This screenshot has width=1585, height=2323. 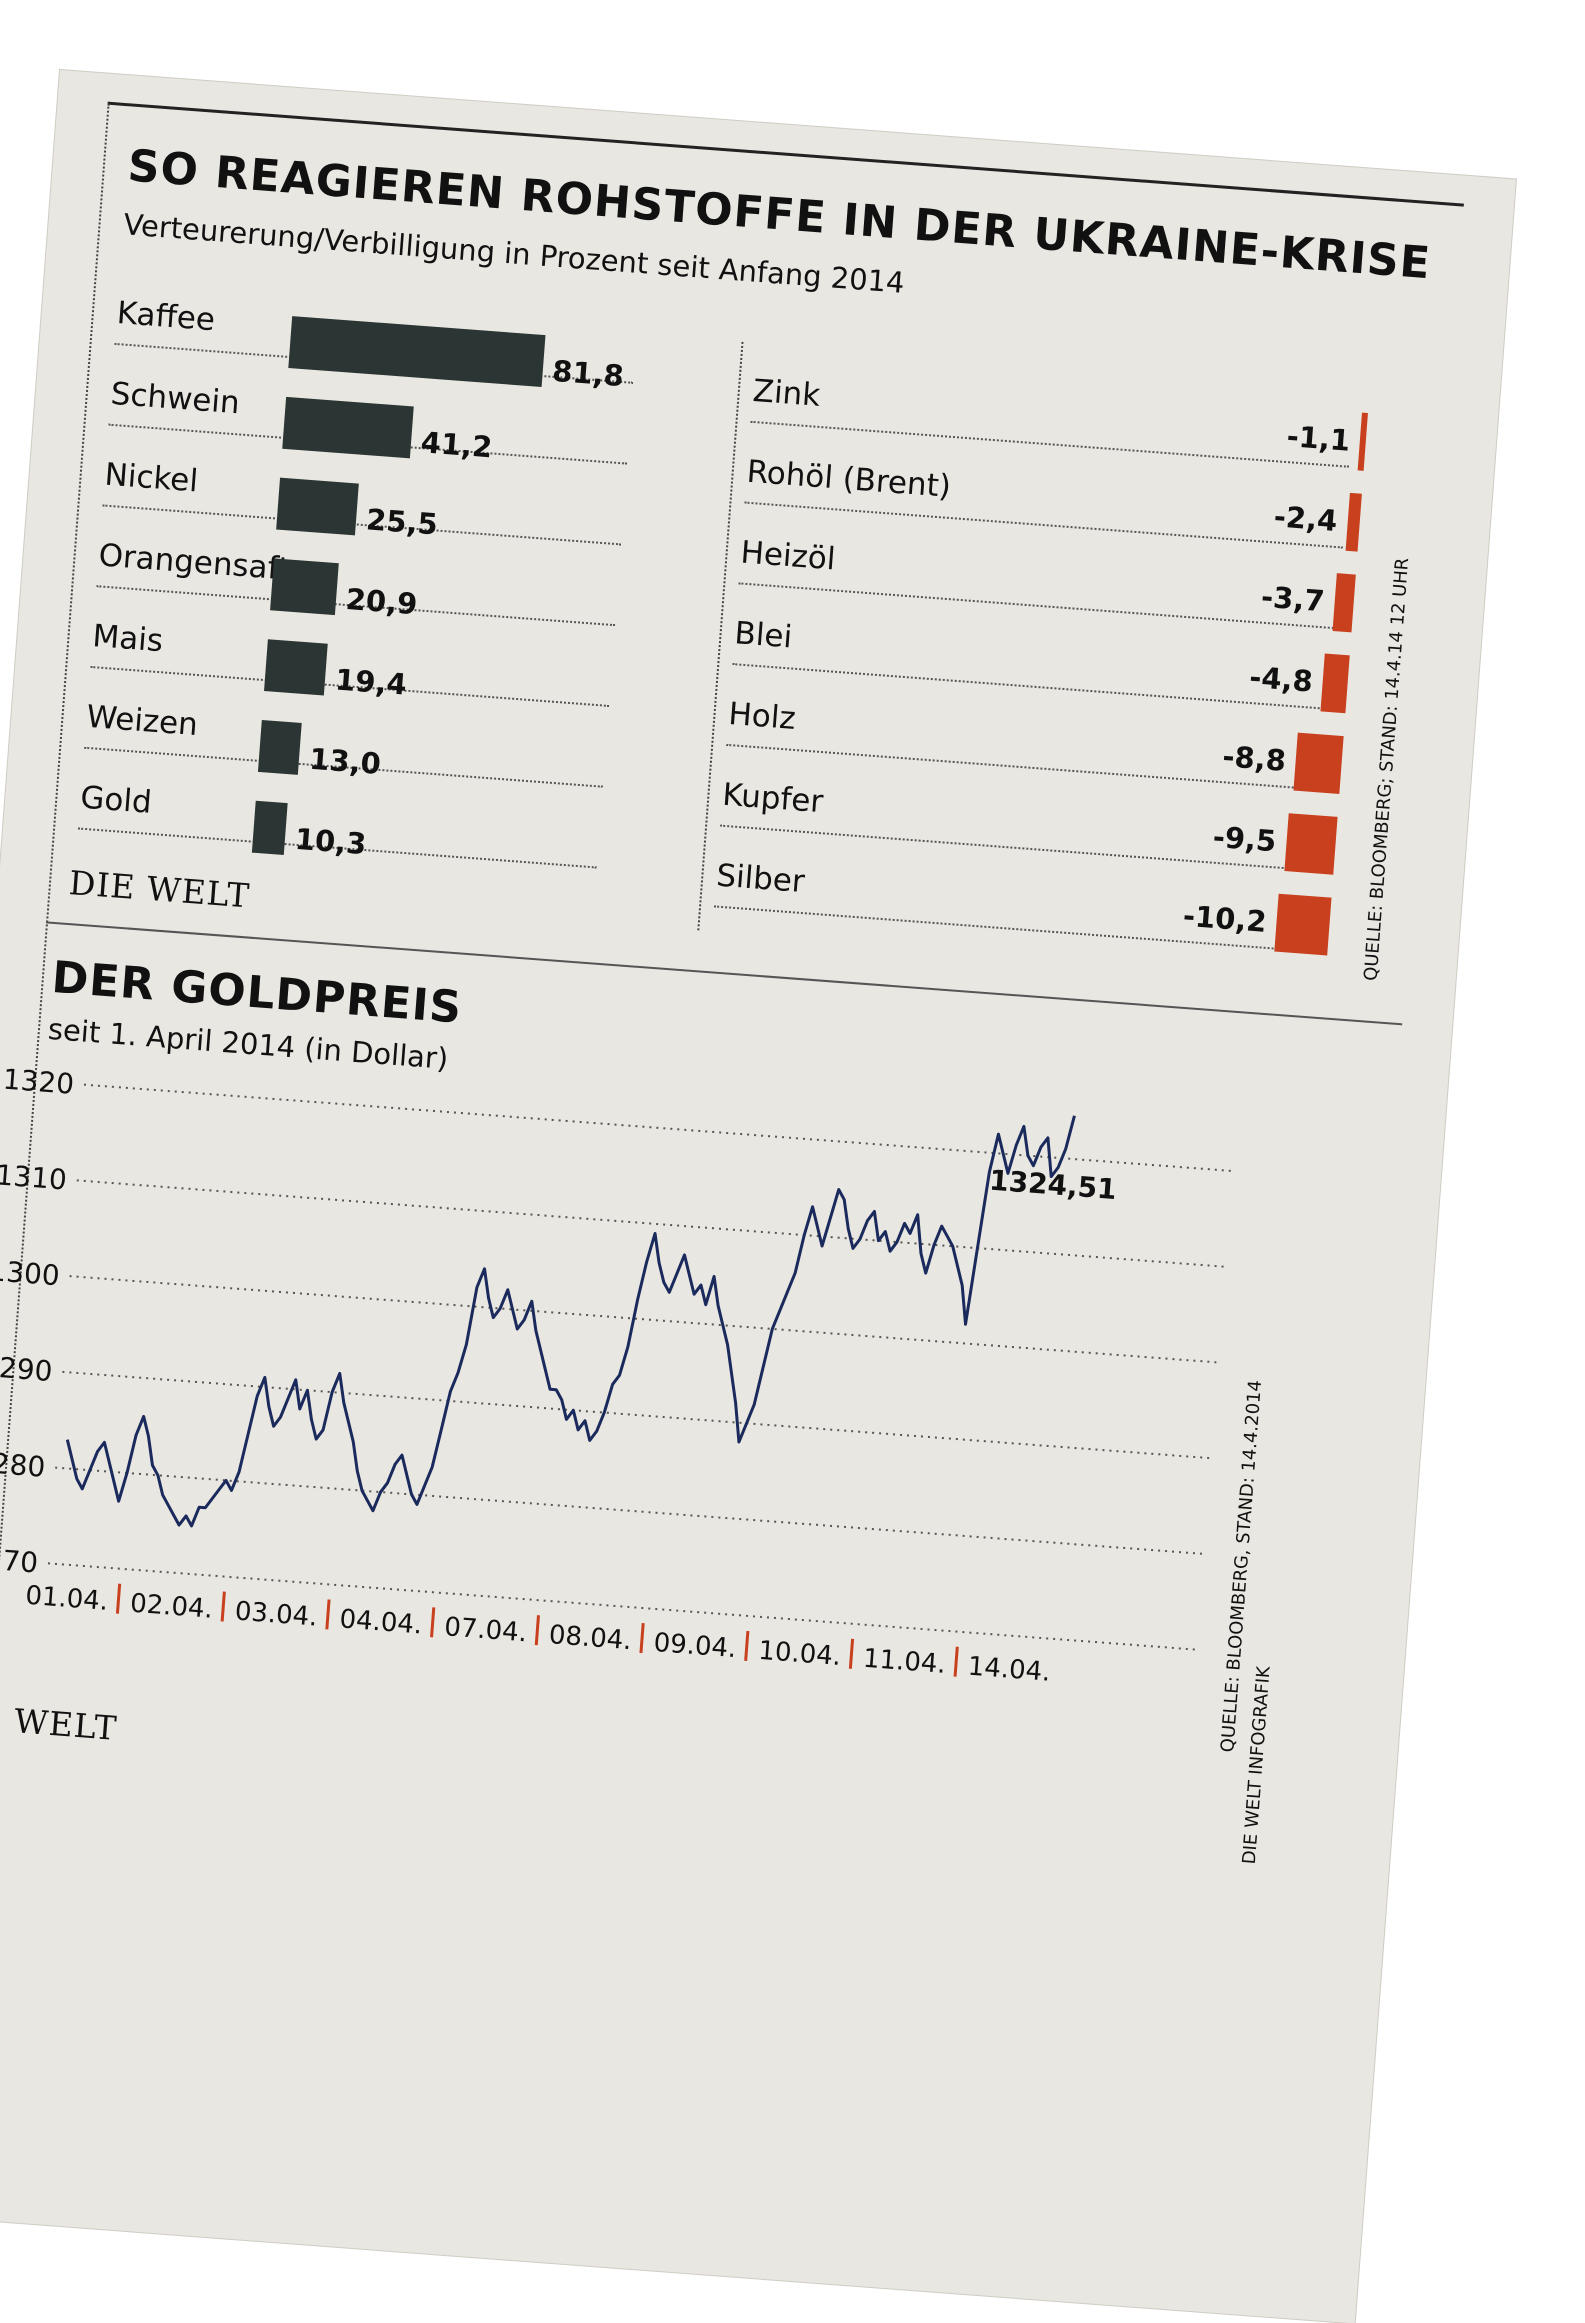 I want to click on category-label-12: Kupfer, so click(x=773, y=798).